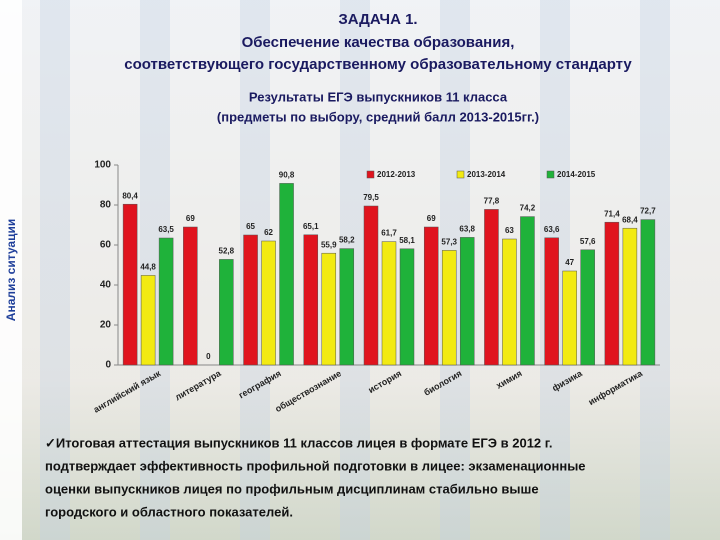 The height and width of the screenshot is (540, 720). What do you see at coordinates (268, 232) in the screenshot?
I see `value-label: 62` at bounding box center [268, 232].